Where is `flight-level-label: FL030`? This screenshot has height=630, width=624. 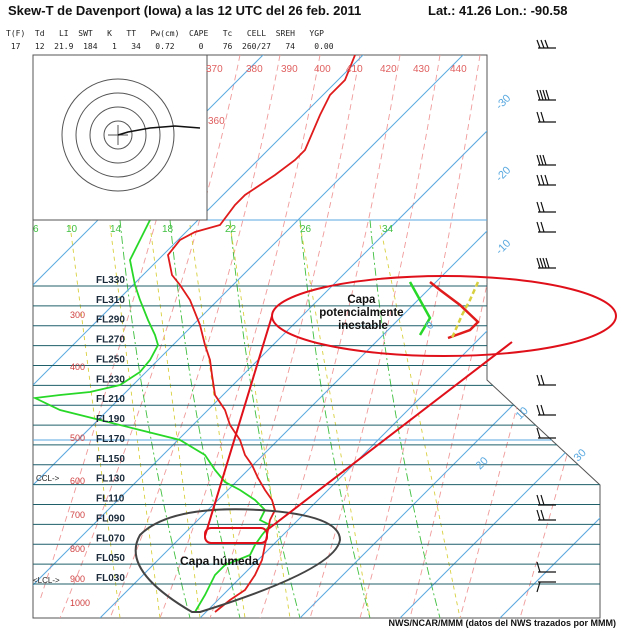
flight-level-label: FL030 is located at coordinates (110, 578).